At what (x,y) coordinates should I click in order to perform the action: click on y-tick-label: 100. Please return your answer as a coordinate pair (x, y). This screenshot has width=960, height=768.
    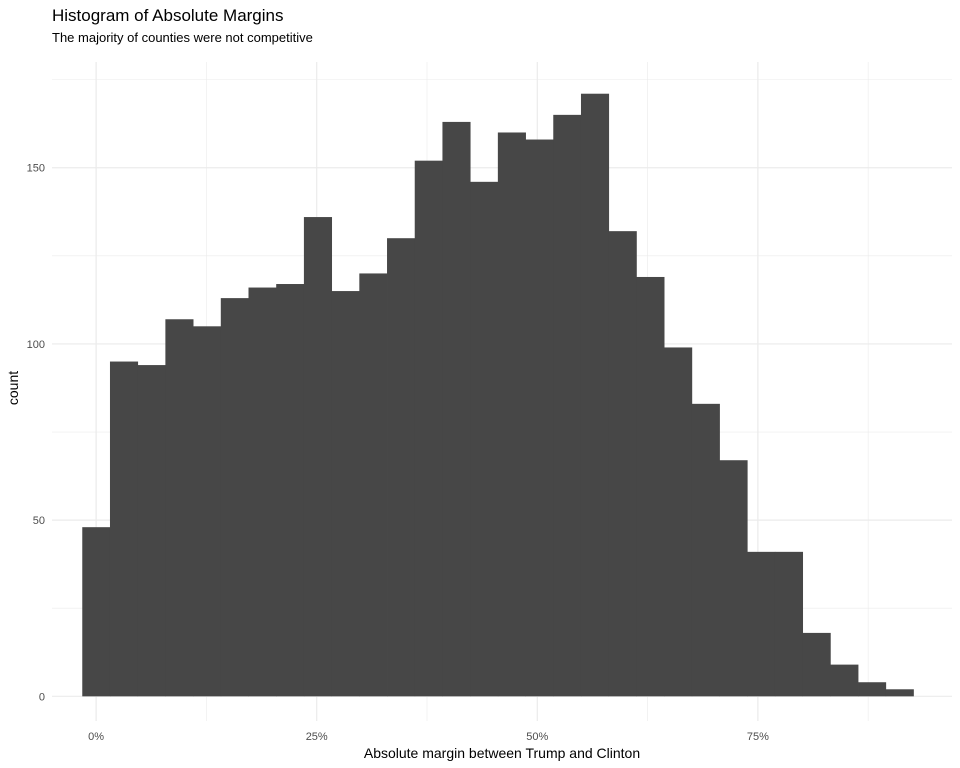
    Looking at the image, I should click on (36, 345).